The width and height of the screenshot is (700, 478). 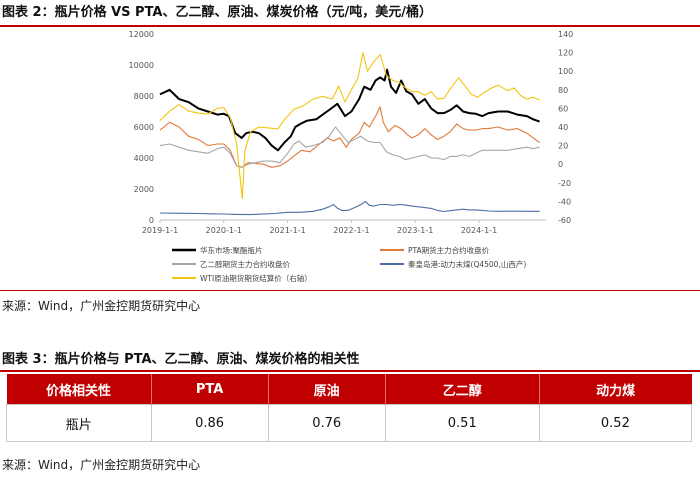 I want to click on figure-2-source: 来源：Wind，广州金控期货研究中心, so click(x=101, y=306).